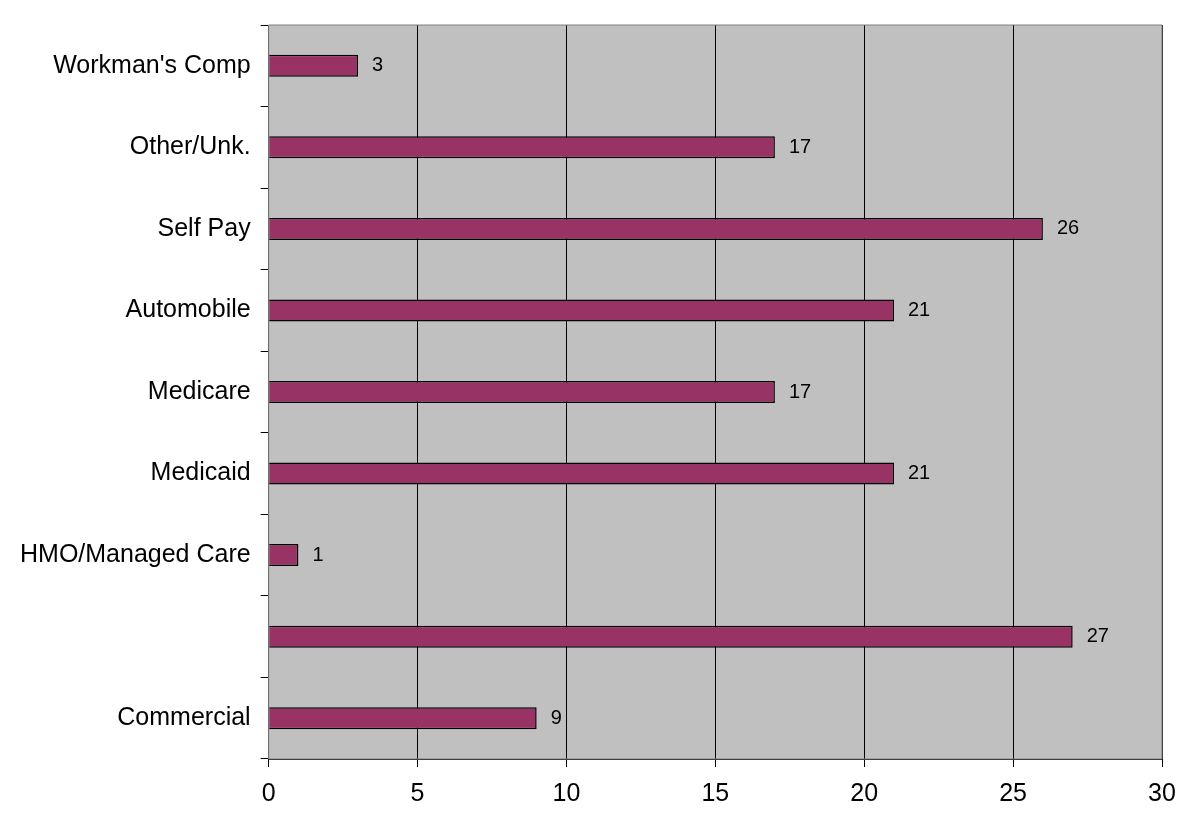 The height and width of the screenshot is (831, 1202). Describe the element at coordinates (268, 791) in the screenshot. I see `x-tick-label: 0` at that location.